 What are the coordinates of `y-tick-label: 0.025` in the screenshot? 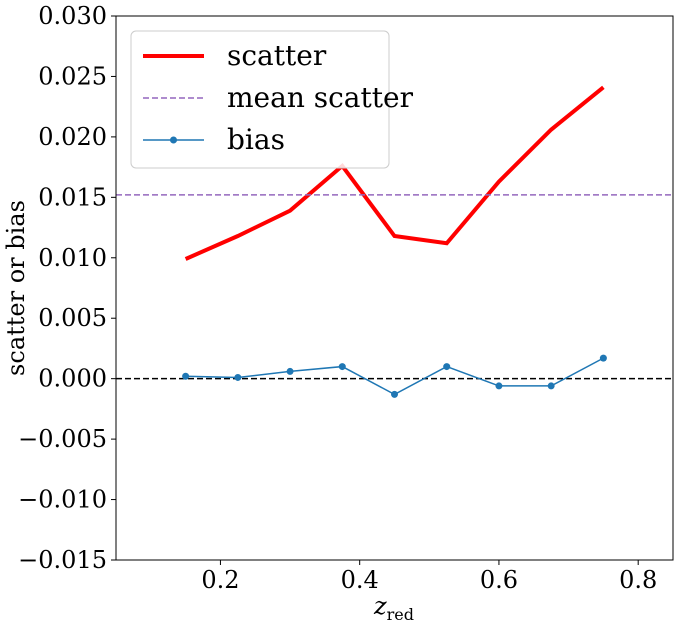 It's located at (72, 76).